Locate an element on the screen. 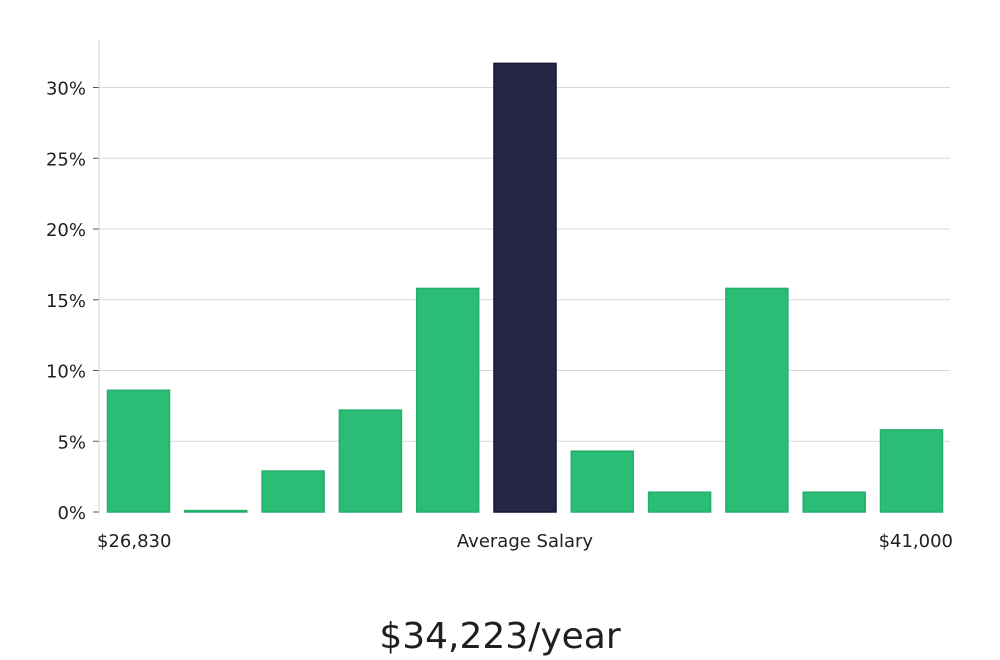 This screenshot has width=1000, height=660. y-tick-label: 0% is located at coordinates (71, 513).